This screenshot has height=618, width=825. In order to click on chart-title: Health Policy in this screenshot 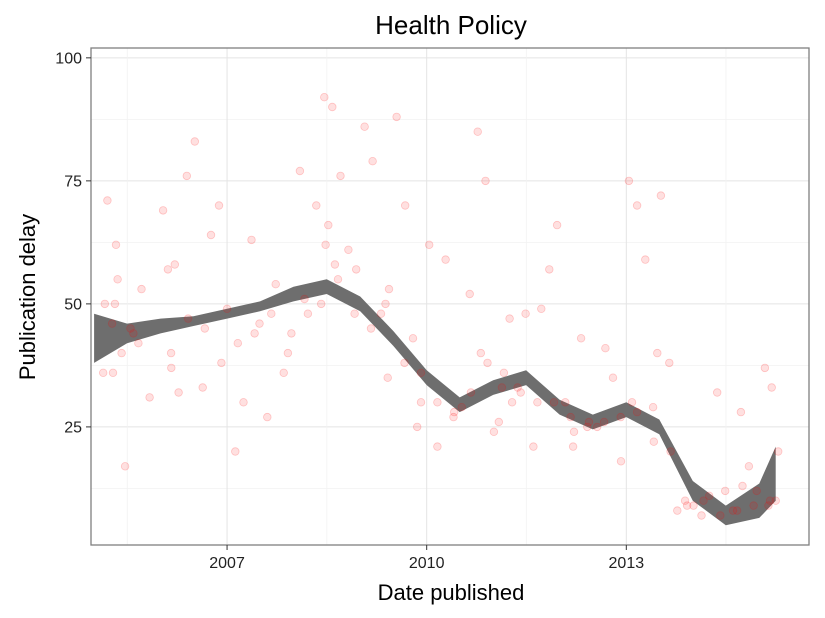, I will do `click(451, 25)`.